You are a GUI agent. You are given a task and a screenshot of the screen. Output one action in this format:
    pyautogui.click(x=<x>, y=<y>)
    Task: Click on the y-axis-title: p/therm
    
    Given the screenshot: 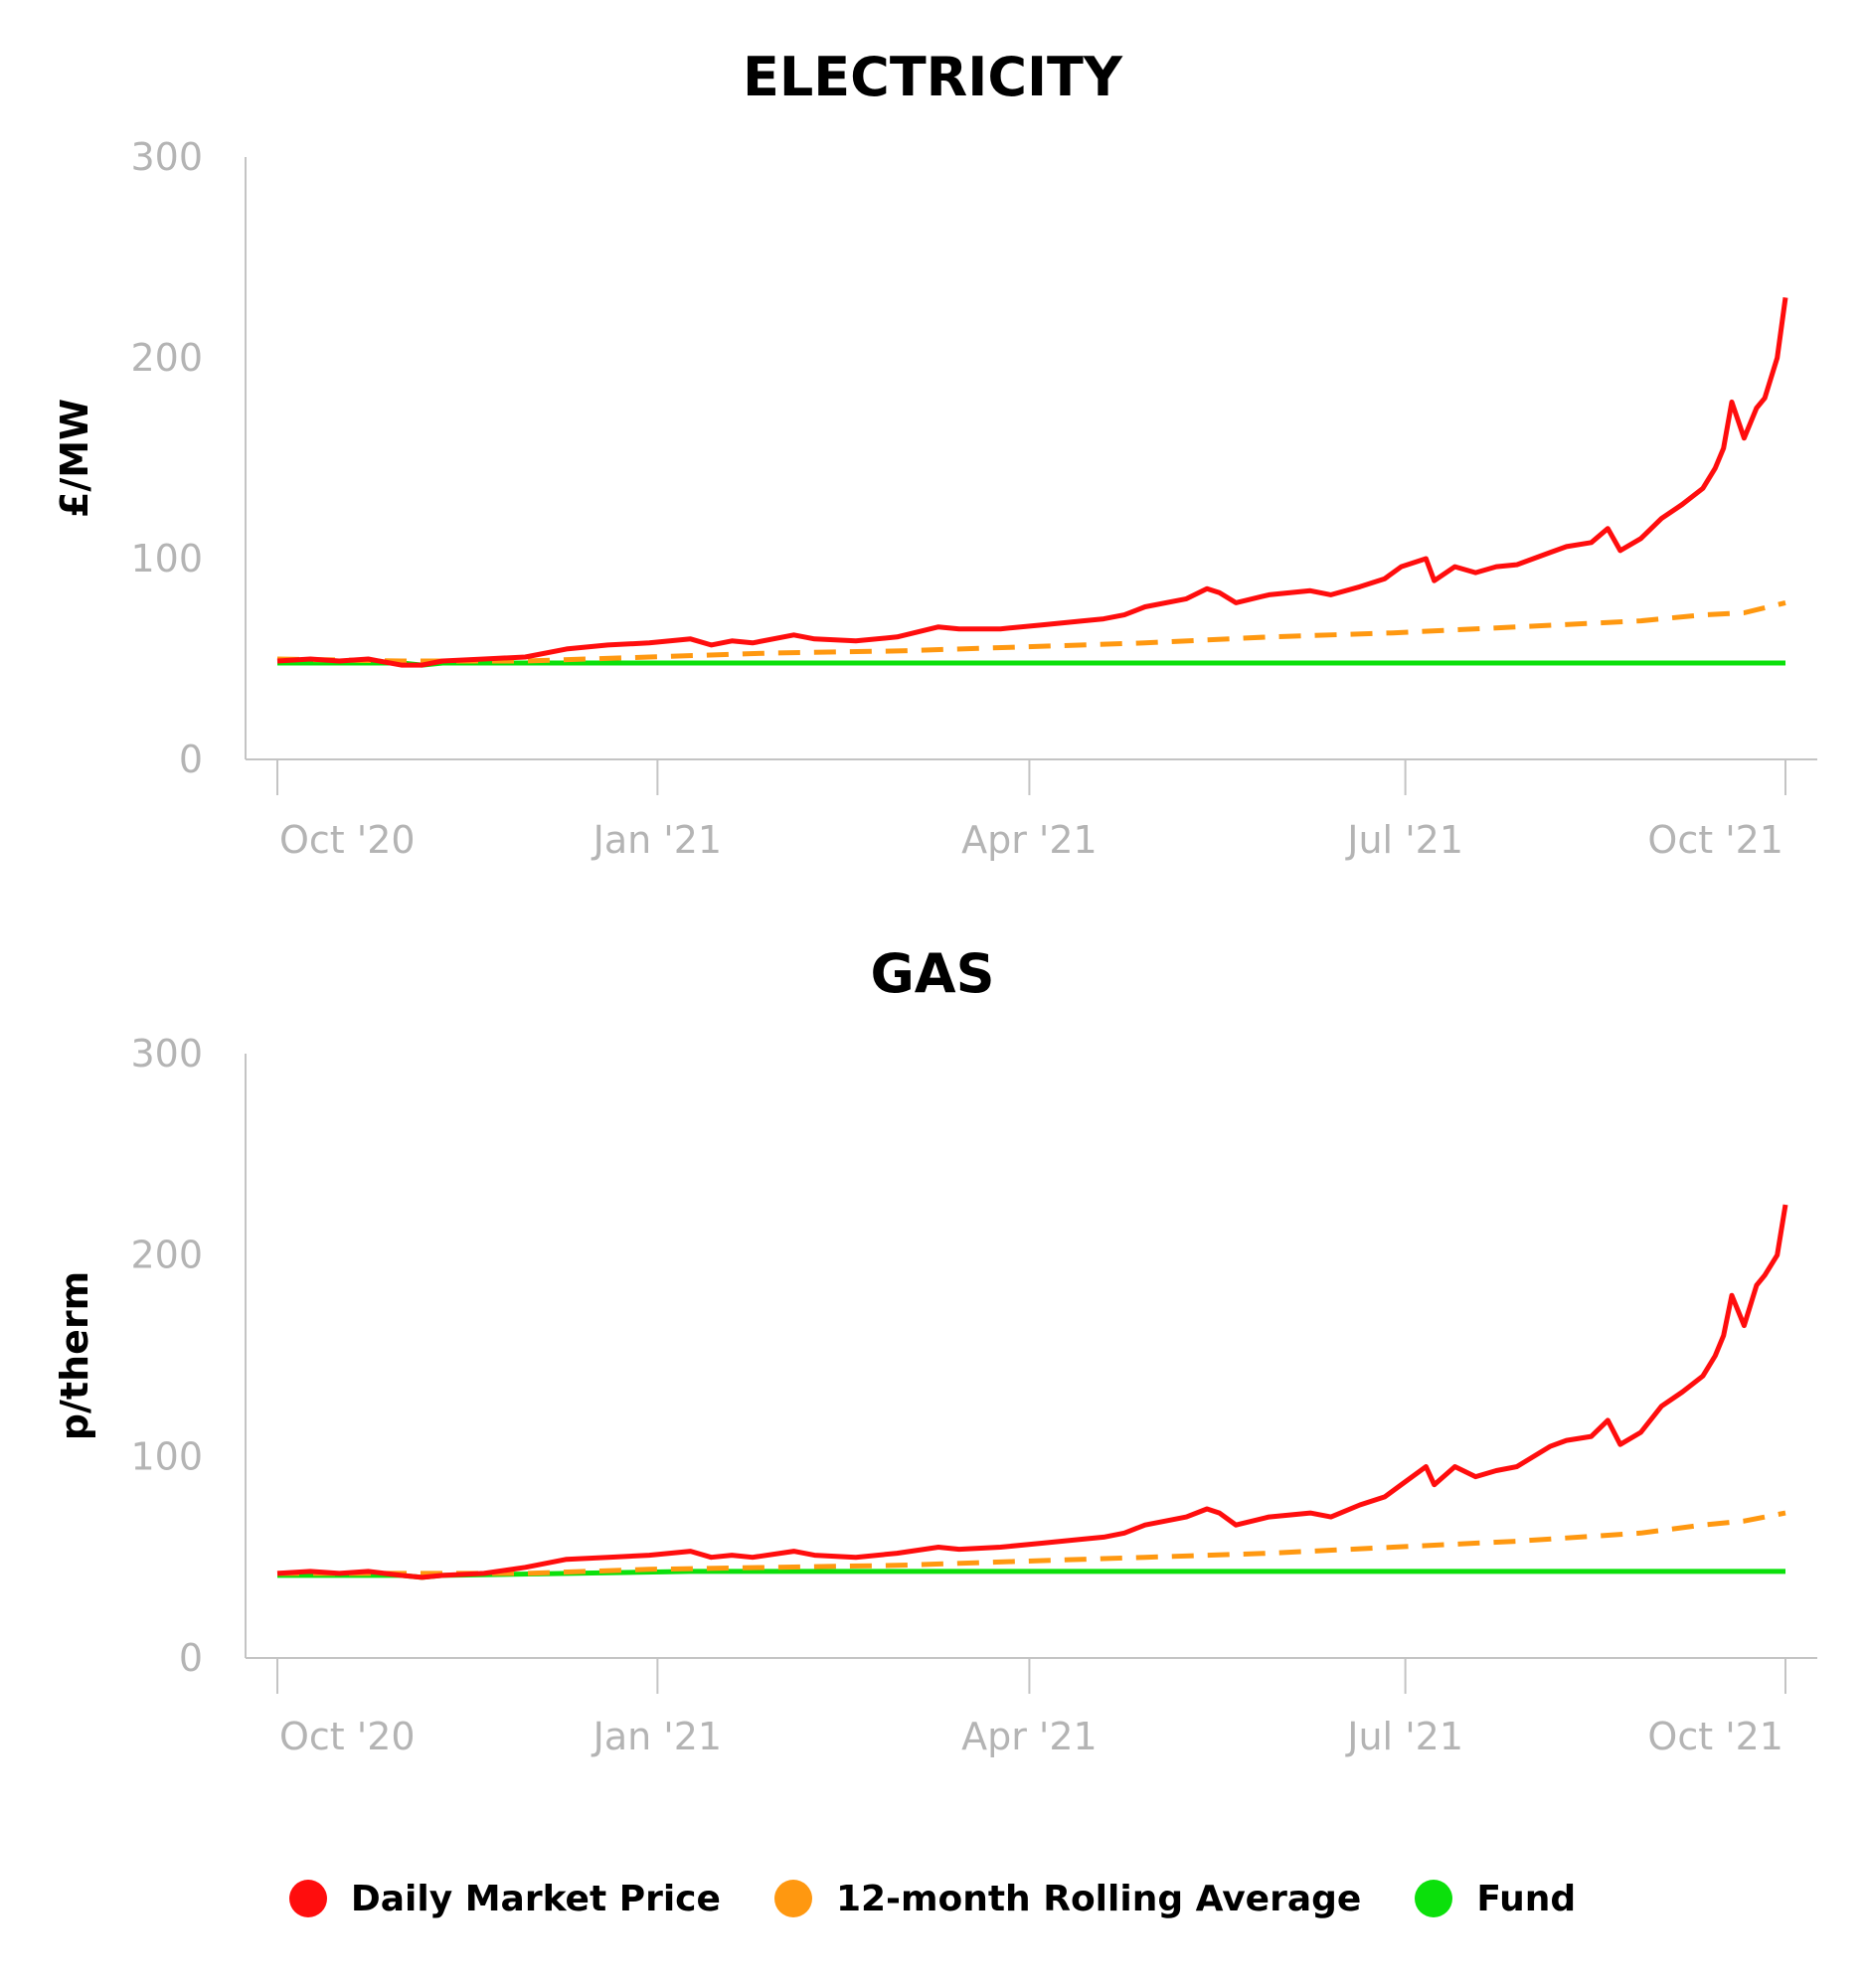 What is the action you would take?
    pyautogui.click(x=74, y=1355)
    